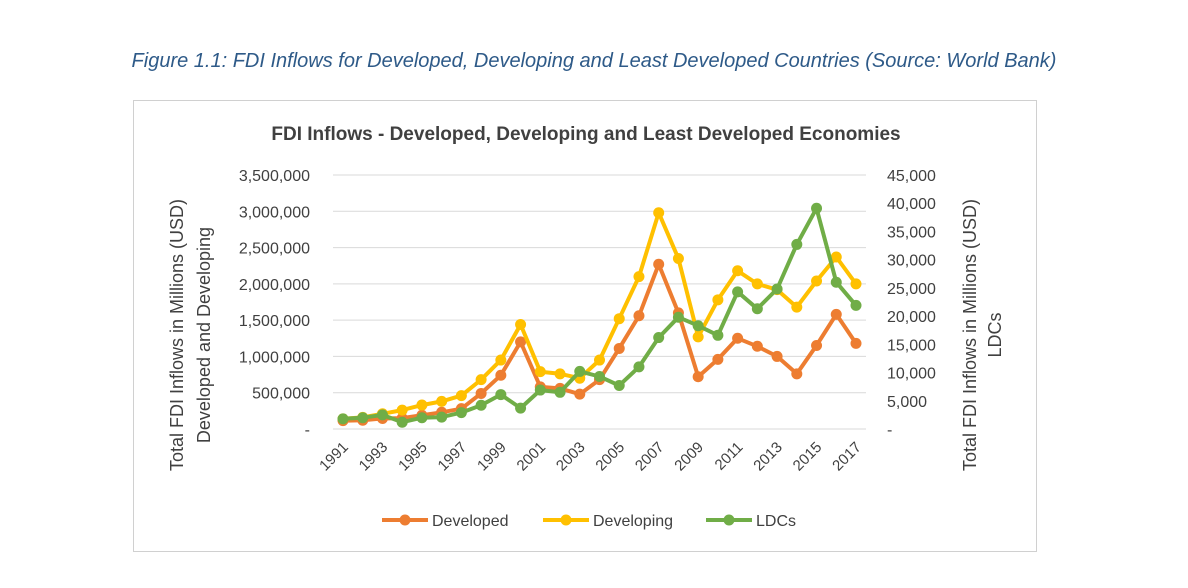  Describe the element at coordinates (911, 232) in the screenshot. I see `y-right-tick-label: 35,000` at that location.